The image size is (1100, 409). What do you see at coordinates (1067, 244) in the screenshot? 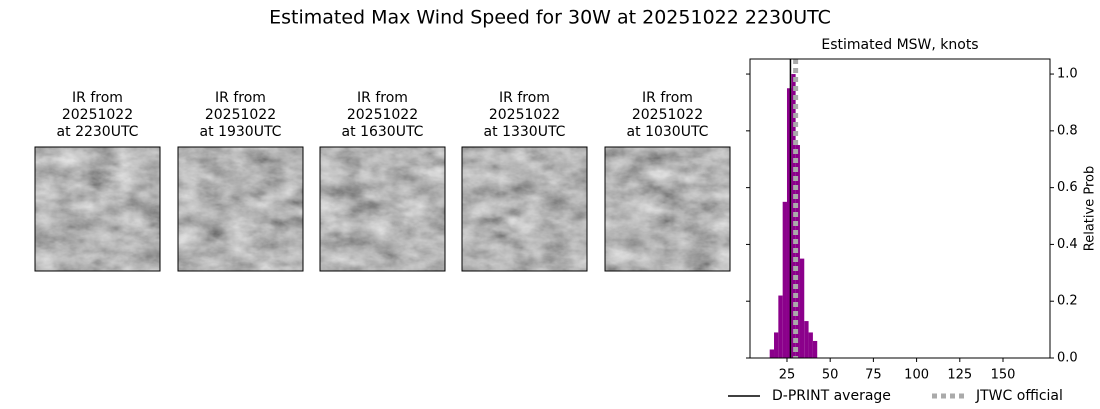
I see `y-tick-label: 0.4` at bounding box center [1067, 244].